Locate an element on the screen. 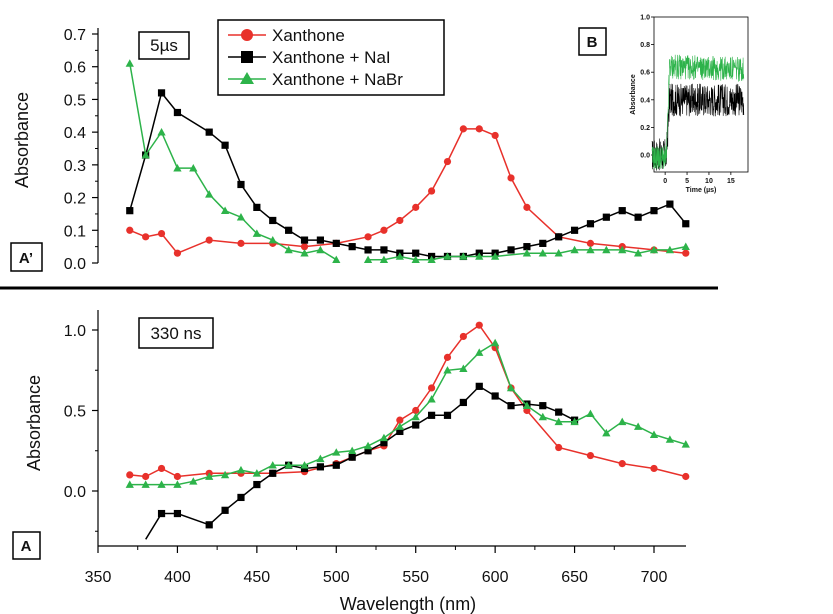 Image resolution: width=833 pixels, height=614 pixels. x-tick-label: 400 is located at coordinates (177, 577).